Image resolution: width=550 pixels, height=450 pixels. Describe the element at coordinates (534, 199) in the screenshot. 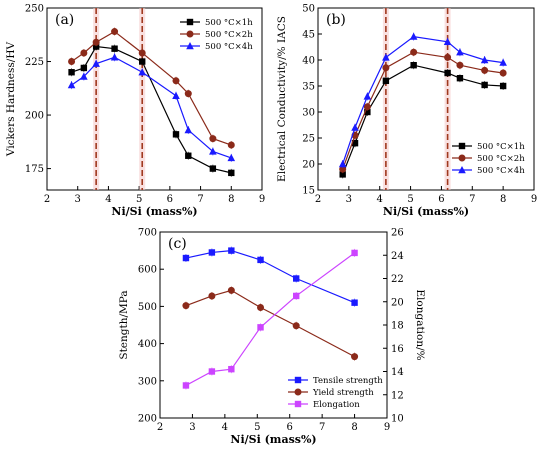

I see `panel-1-xtick-label: 9` at that location.